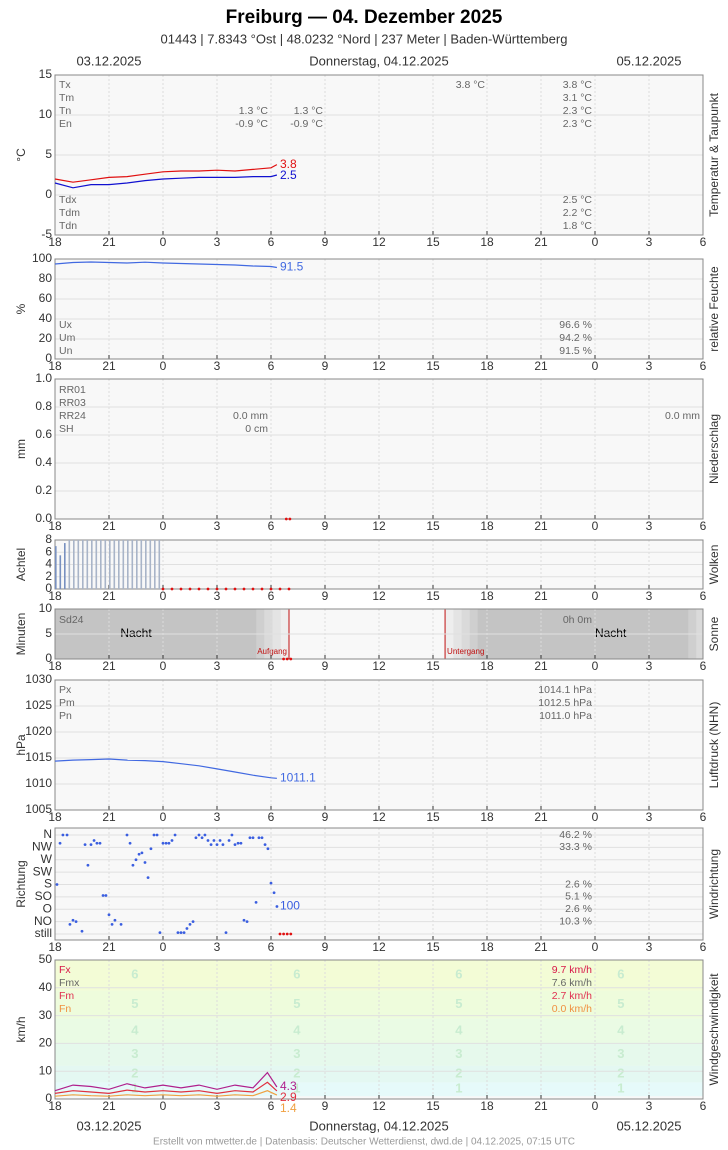 This screenshot has height=1150, width=728. Describe the element at coordinates (48, 633) in the screenshot. I see `y-tick-label: 5` at that location.